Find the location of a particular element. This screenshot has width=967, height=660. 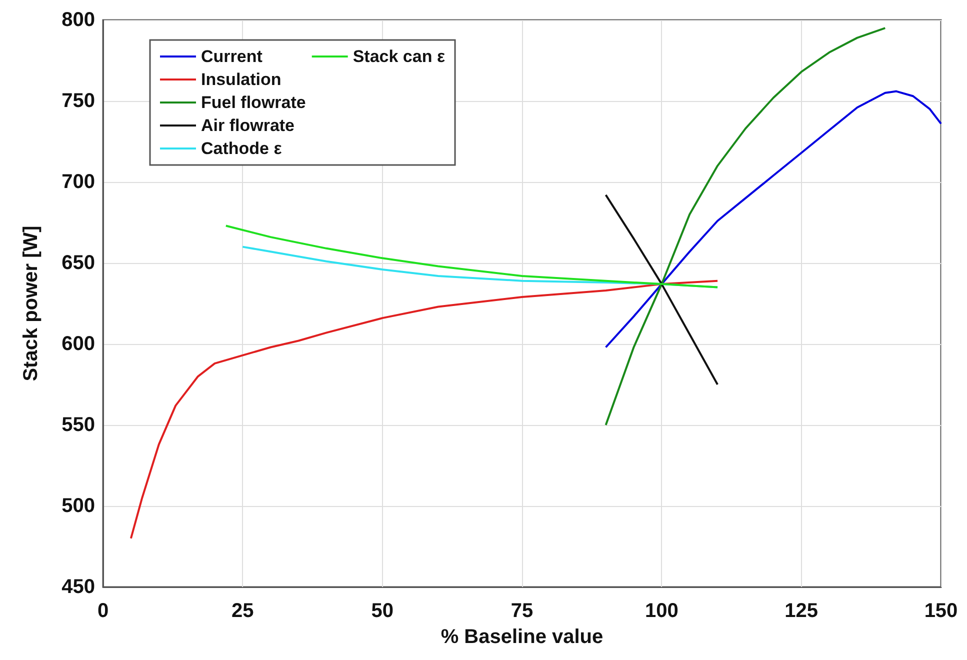

x-tick-label: 25 is located at coordinates (243, 611).